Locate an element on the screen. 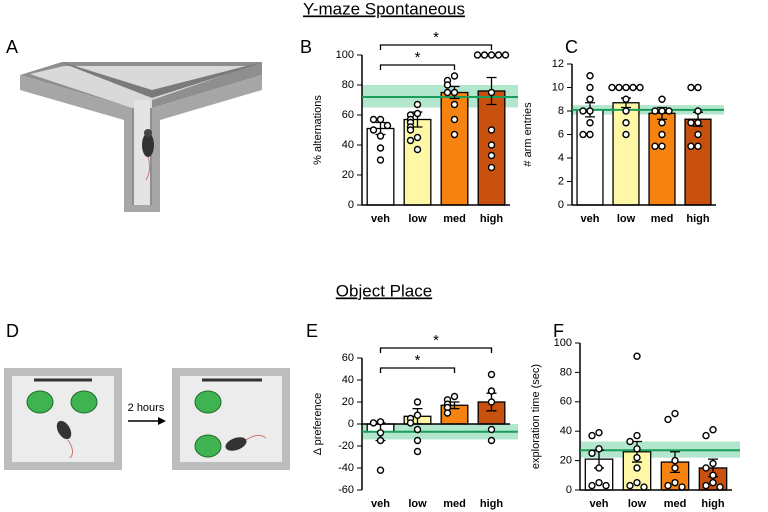 This screenshot has width=768, height=512. y-tick-label: 2 is located at coordinates (561, 181).